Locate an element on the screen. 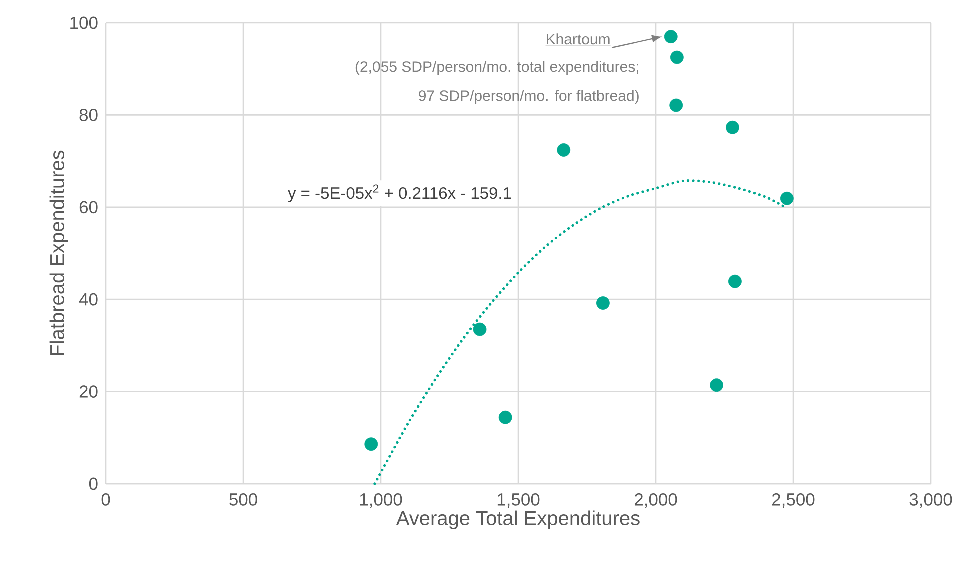 Image resolution: width=961 pixels, height=563 pixels. y-axis-title: Flatbread Expenditures is located at coordinates (59, 253).